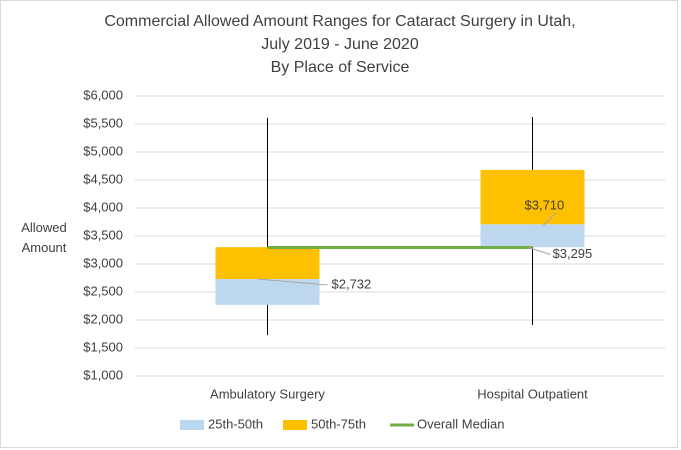 The height and width of the screenshot is (450, 681). What do you see at coordinates (340, 67) in the screenshot?
I see `chart-title: By Place of Service` at bounding box center [340, 67].